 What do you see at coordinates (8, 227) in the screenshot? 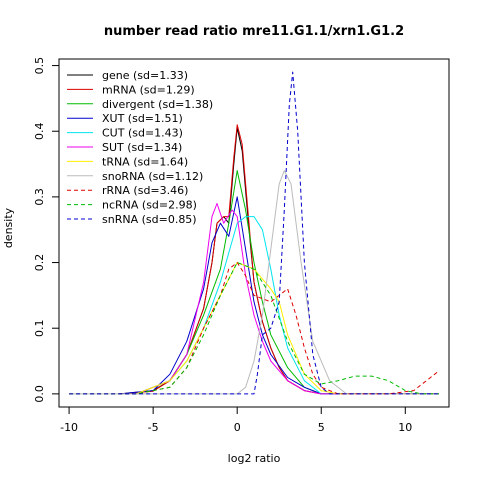
I see `y-axis-label: density` at bounding box center [8, 227].